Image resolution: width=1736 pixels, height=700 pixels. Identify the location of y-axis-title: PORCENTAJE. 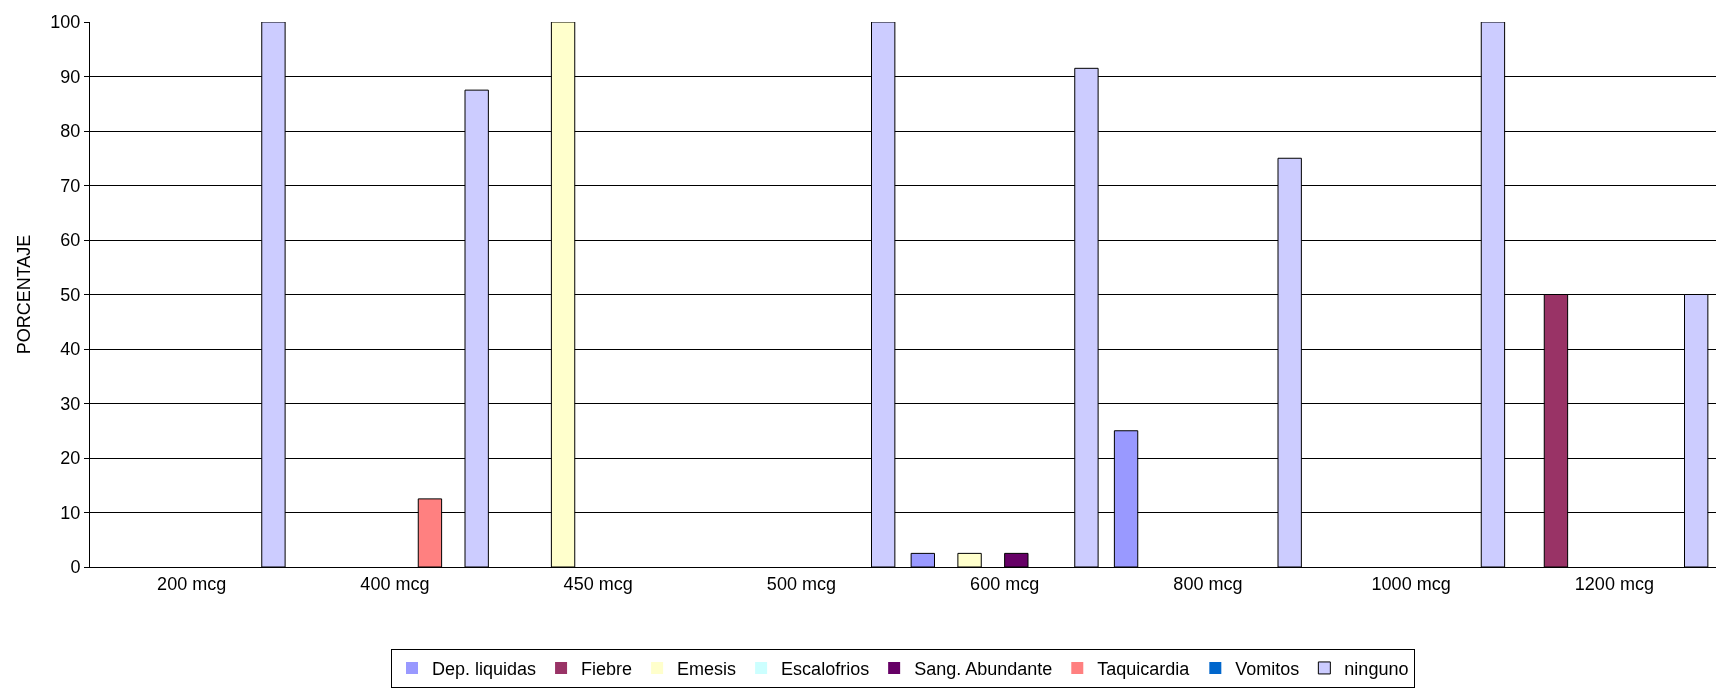
(23, 294).